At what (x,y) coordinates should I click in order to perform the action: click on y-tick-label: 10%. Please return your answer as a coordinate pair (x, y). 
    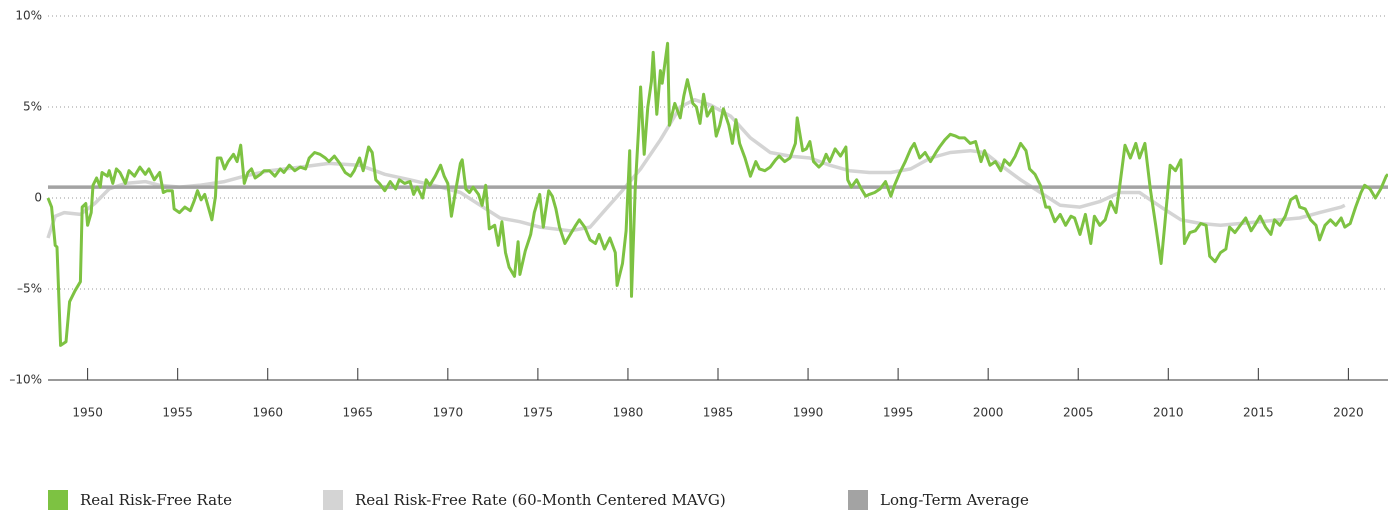
    Looking at the image, I should click on (28, 16).